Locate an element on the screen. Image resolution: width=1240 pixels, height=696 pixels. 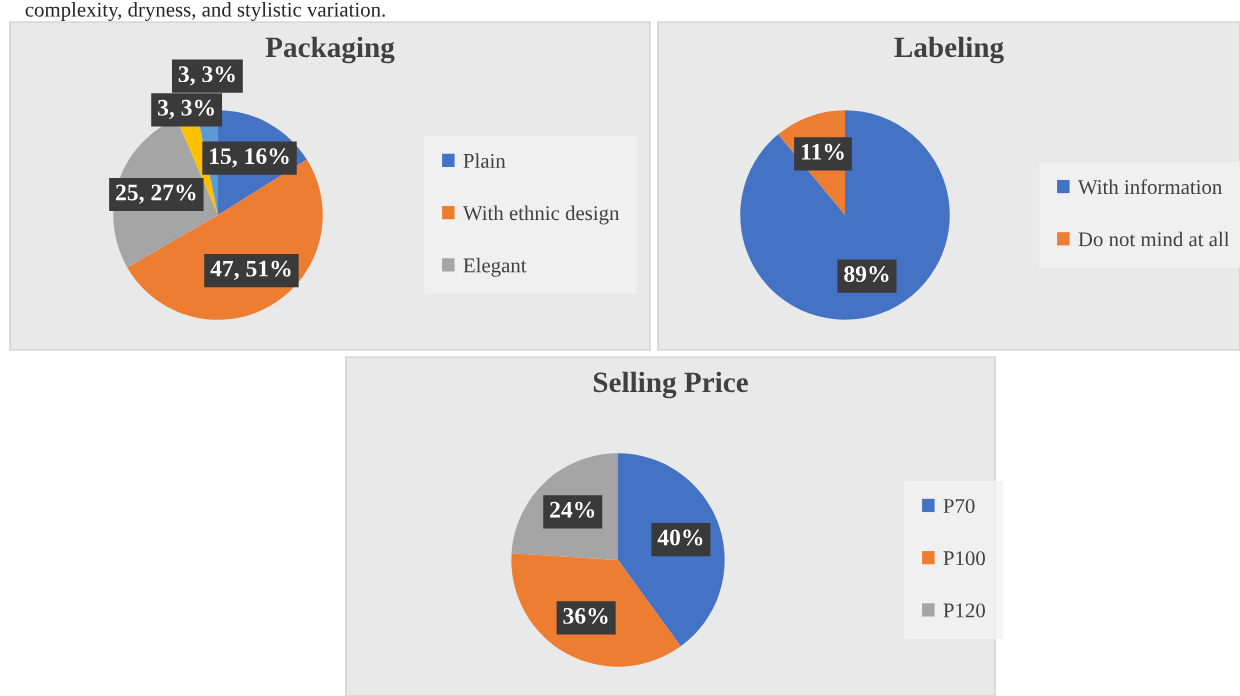
legend-label: P120 is located at coordinates (964, 610).